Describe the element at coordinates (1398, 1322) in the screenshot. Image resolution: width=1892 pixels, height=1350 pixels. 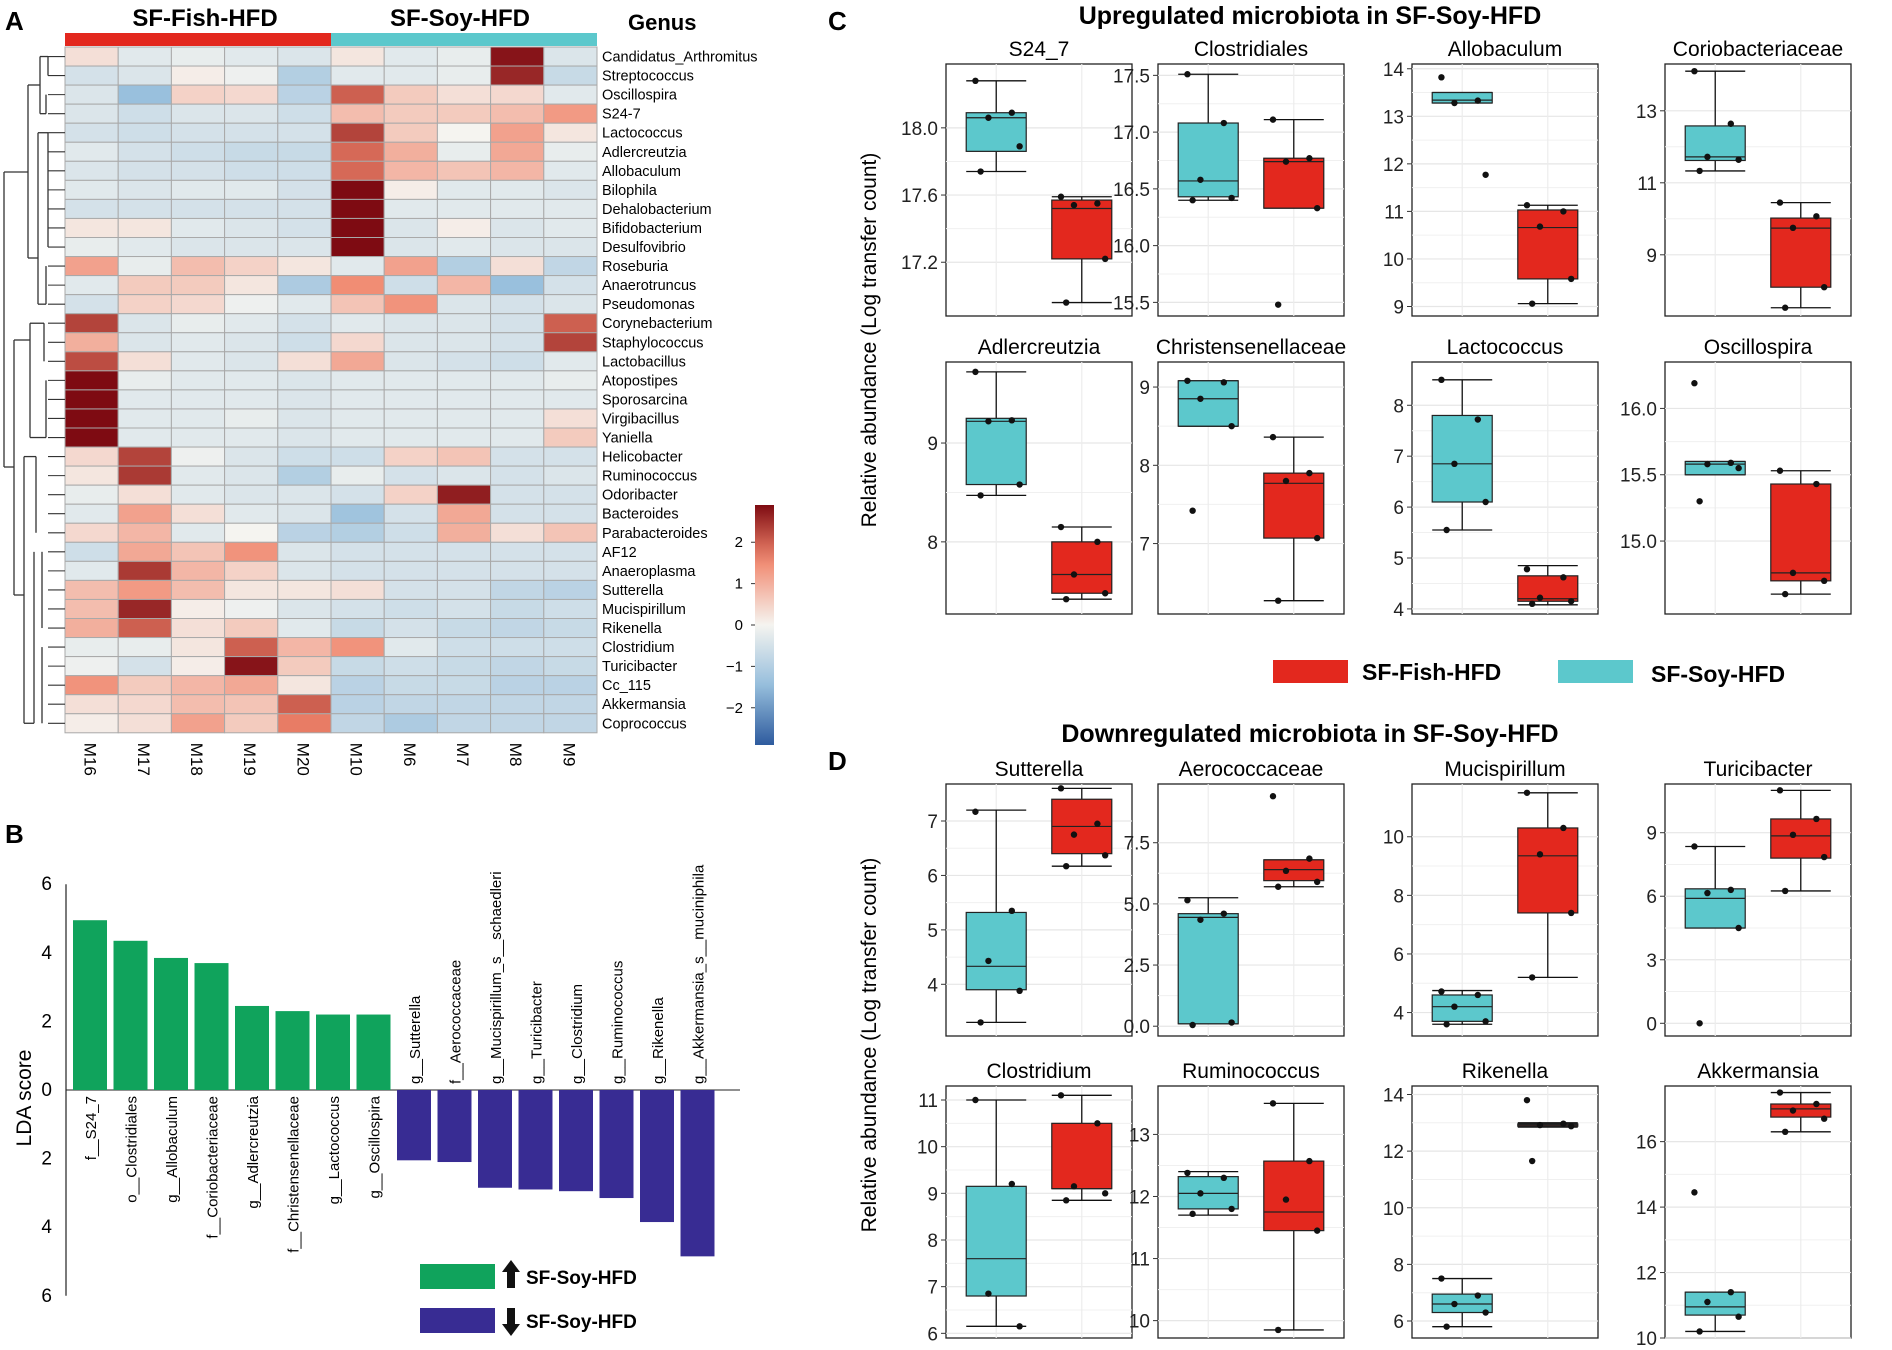
I see `y-tick-label: 6` at that location.